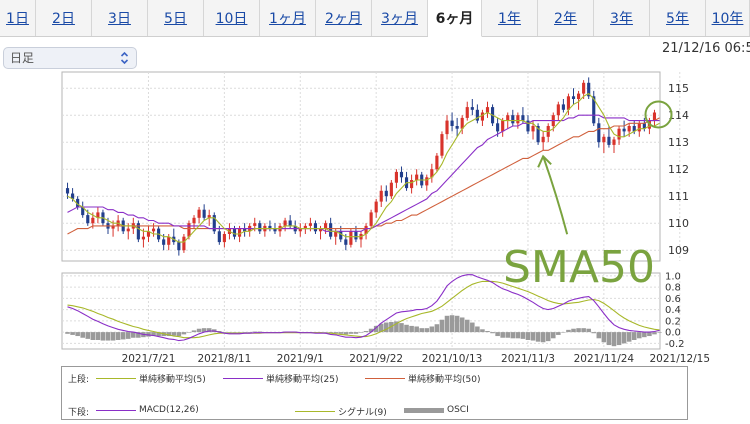  Describe the element at coordinates (528, 359) in the screenshot. I see `x-tick-label: 2021/11/3` at that location.